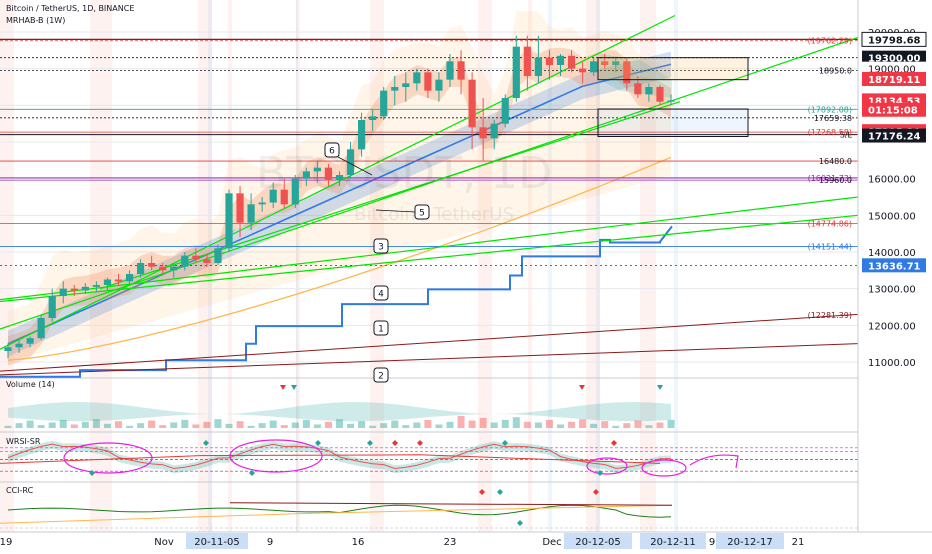 This screenshot has height=554, width=932. What do you see at coordinates (551, 542) in the screenshot?
I see `xtick-5: Dec` at bounding box center [551, 542].